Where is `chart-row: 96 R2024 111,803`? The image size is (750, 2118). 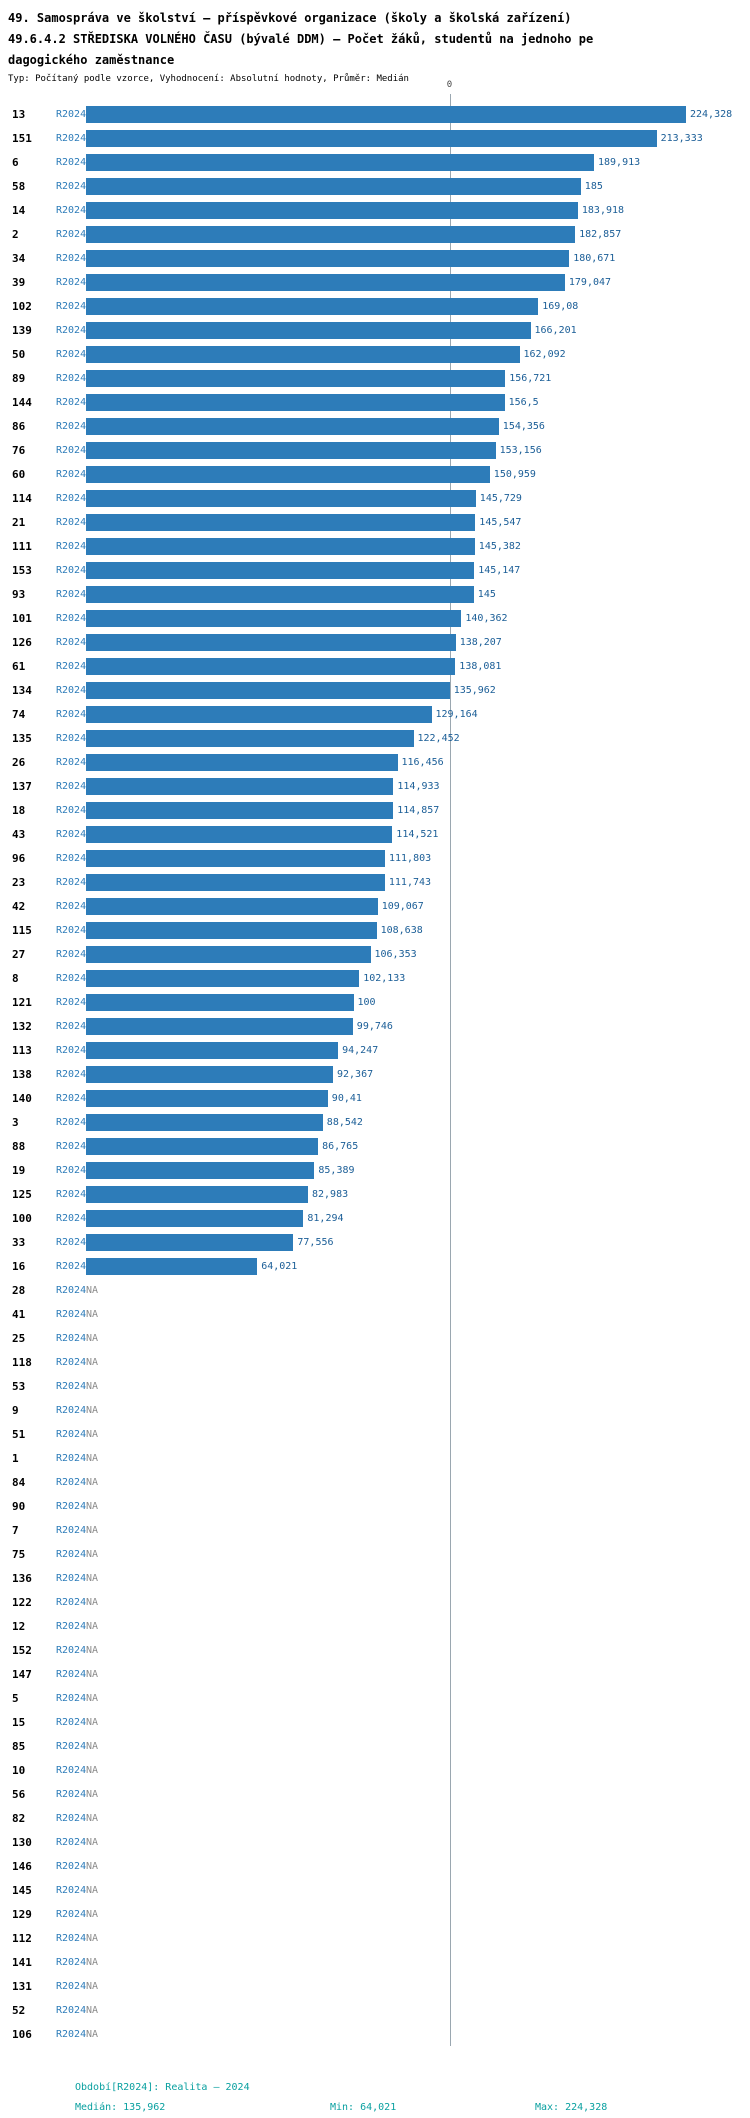 chart-row: 96 R2024 111,803 is located at coordinates (372, 858).